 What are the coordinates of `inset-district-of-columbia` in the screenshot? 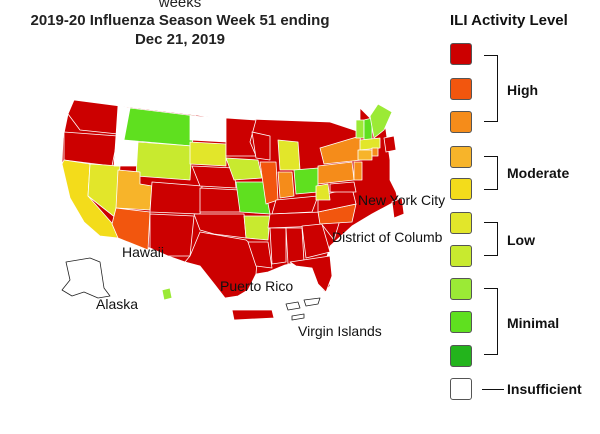 It's located at (398, 208).